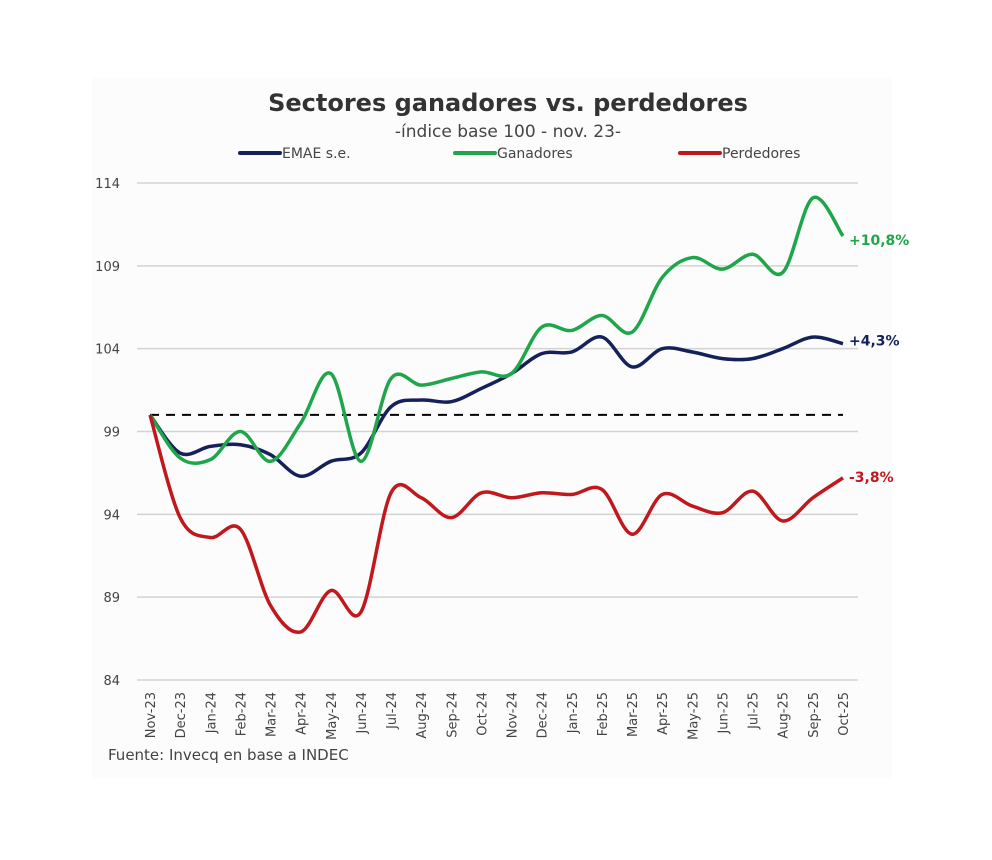  Describe the element at coordinates (482, 714) in the screenshot. I see `x-tick-label: Oct-24` at that location.